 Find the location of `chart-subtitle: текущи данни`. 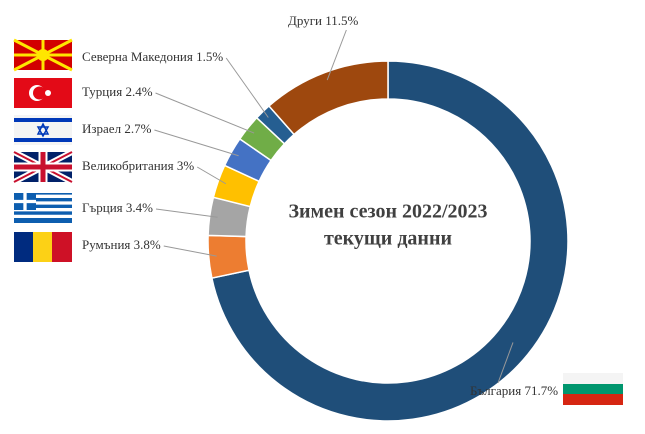

chart-subtitle: текущи данни is located at coordinates (388, 239).